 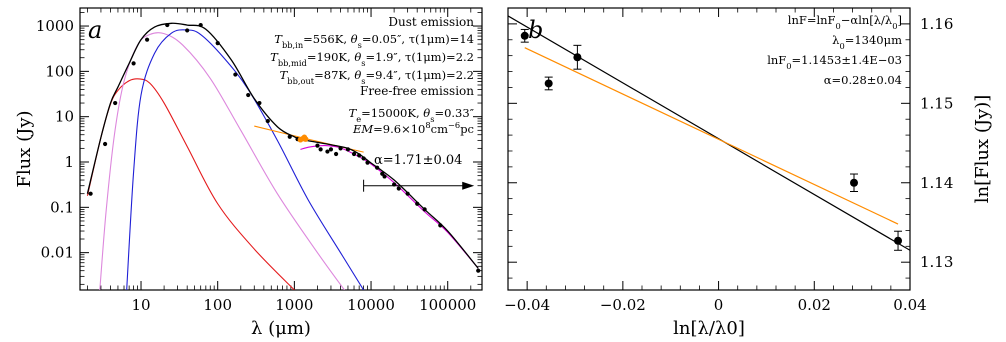 What do you see at coordinates (353, 113) in the screenshot?
I see `legend-text-part: T` at bounding box center [353, 113].